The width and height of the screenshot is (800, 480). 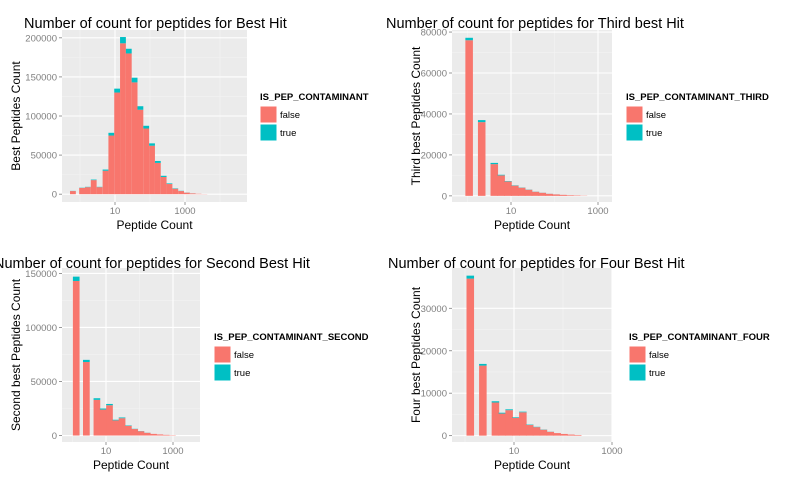 I want to click on legend-title: IS_PEP_CONTAMINANT_FOUR, so click(x=699, y=337).